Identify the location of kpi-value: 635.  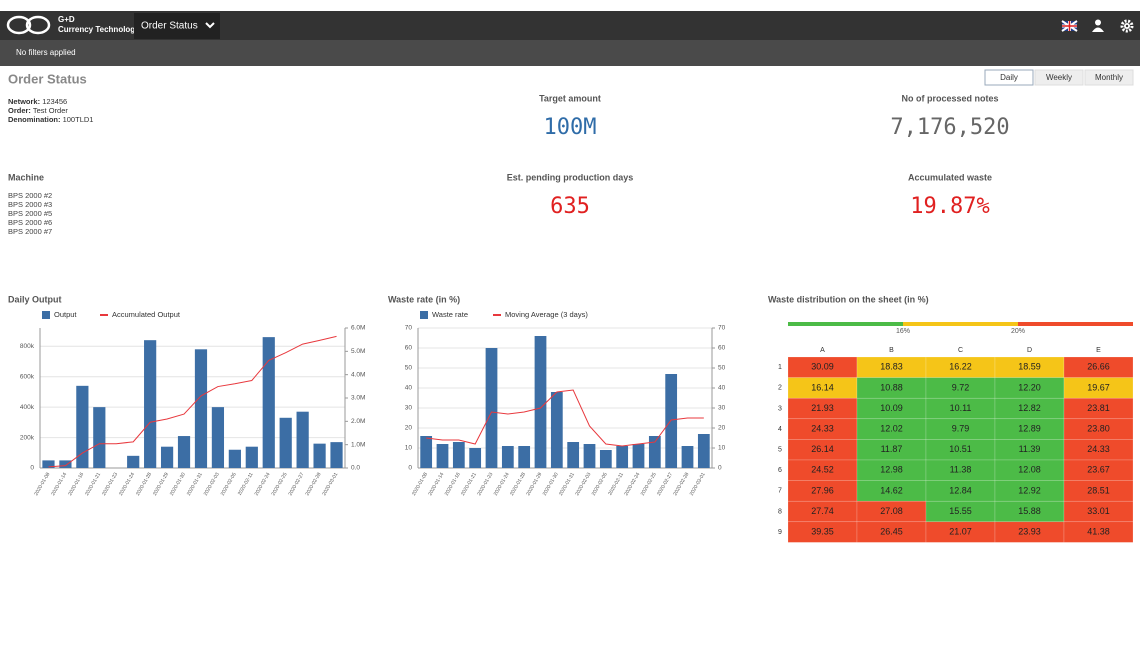
(570, 206).